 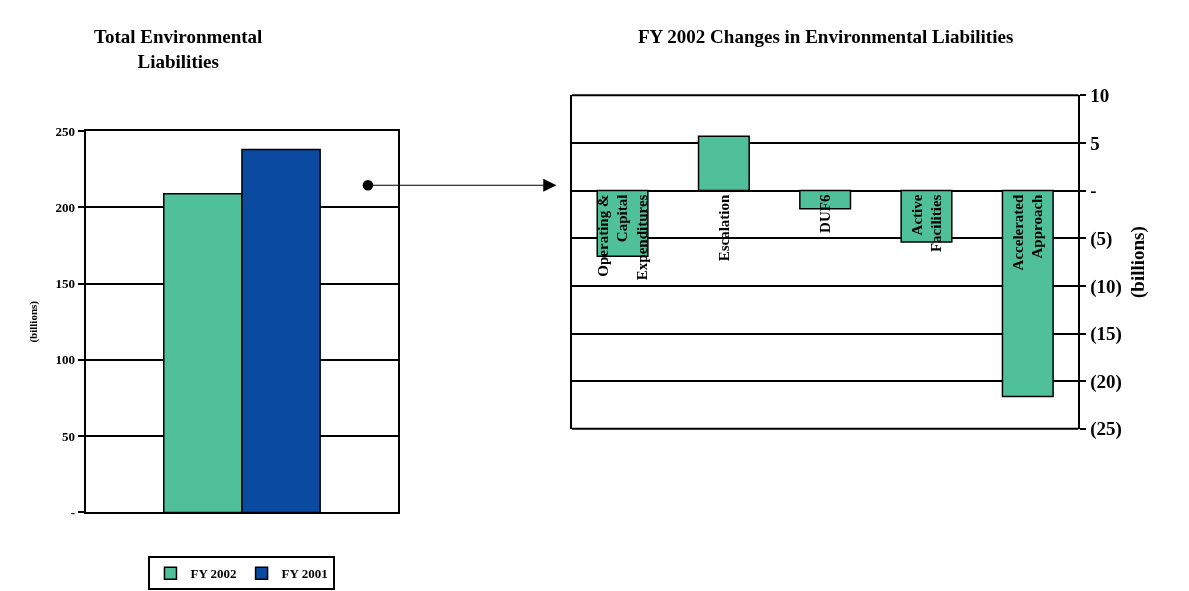 I want to click on chart-title: FY 2002 Changes in Environmental Liabilities, so click(x=826, y=36).